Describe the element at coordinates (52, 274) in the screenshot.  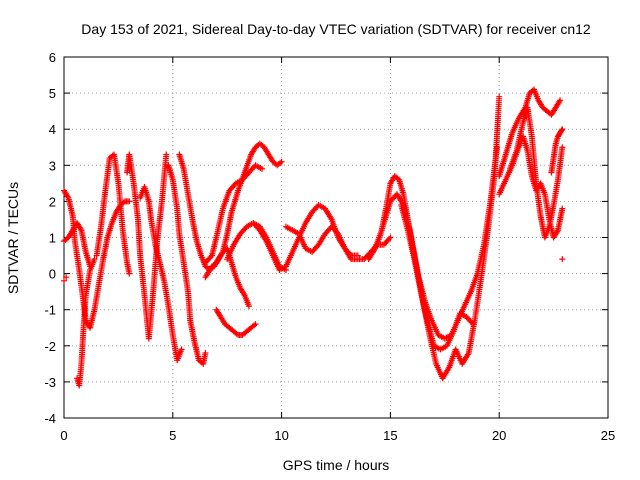
I see `y-tick-label: 0` at that location.